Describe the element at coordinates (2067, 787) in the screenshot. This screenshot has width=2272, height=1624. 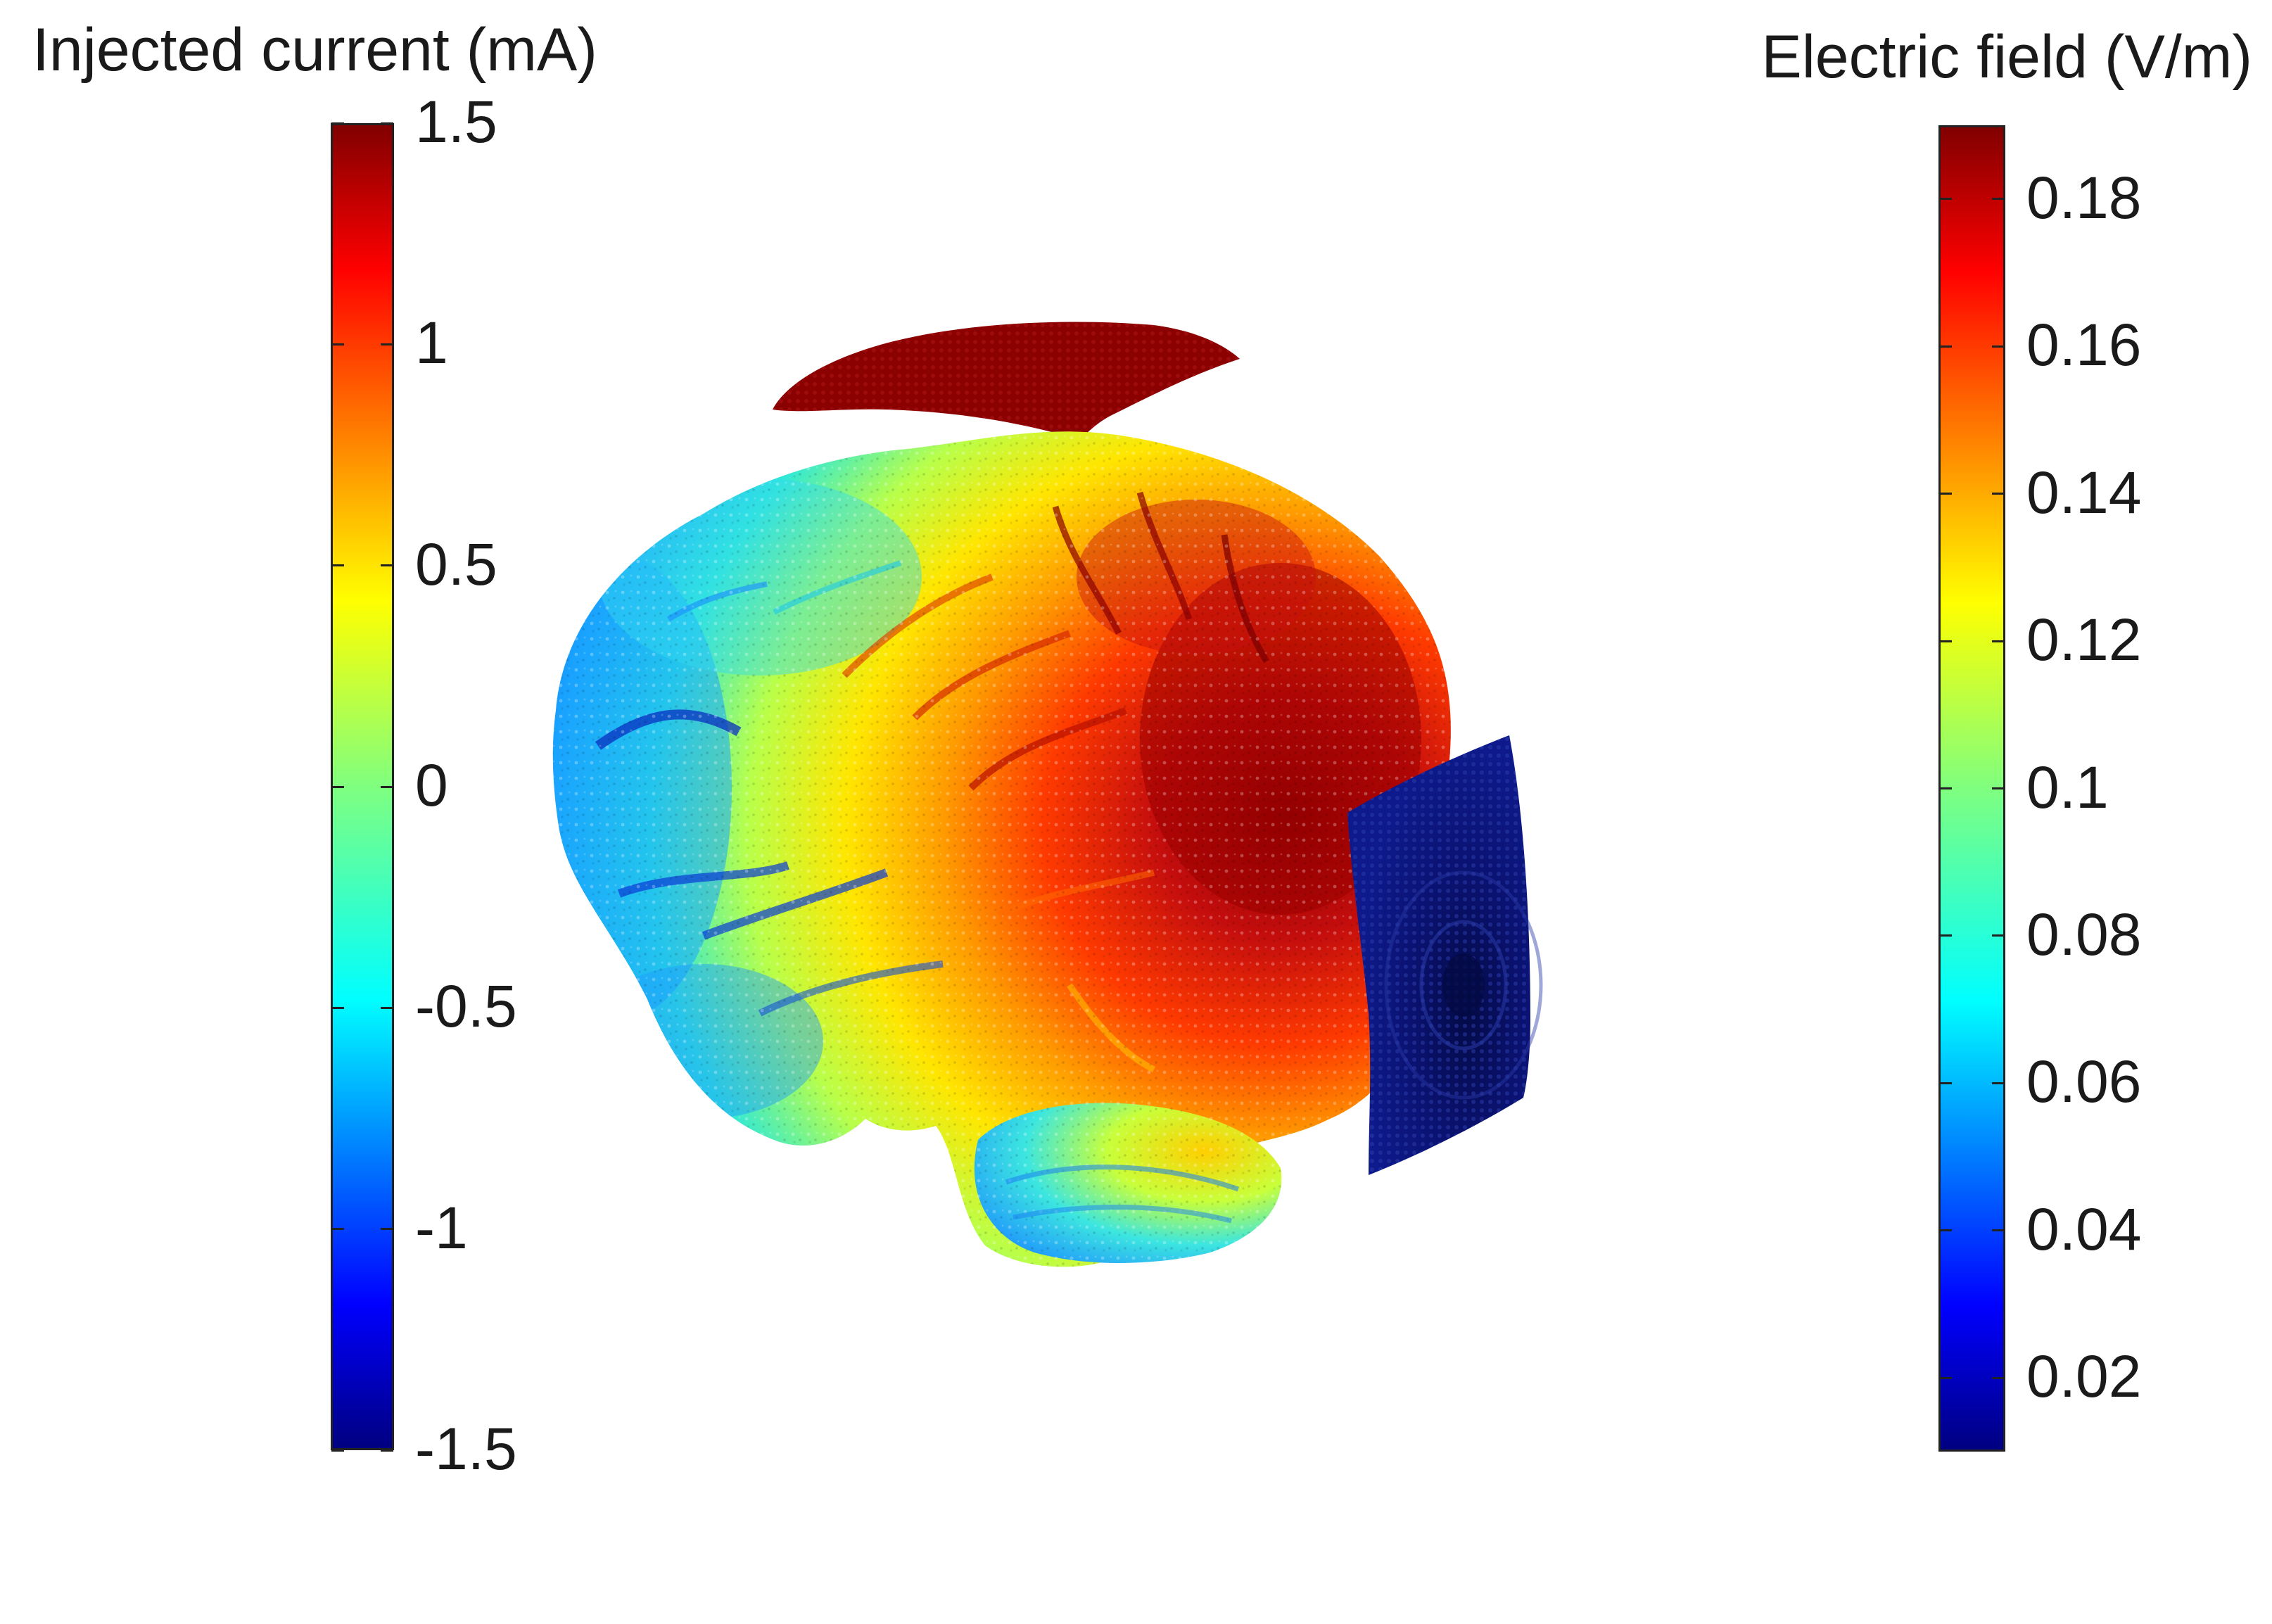
I see `right-colorbar-tick-label: 0.1` at that location.